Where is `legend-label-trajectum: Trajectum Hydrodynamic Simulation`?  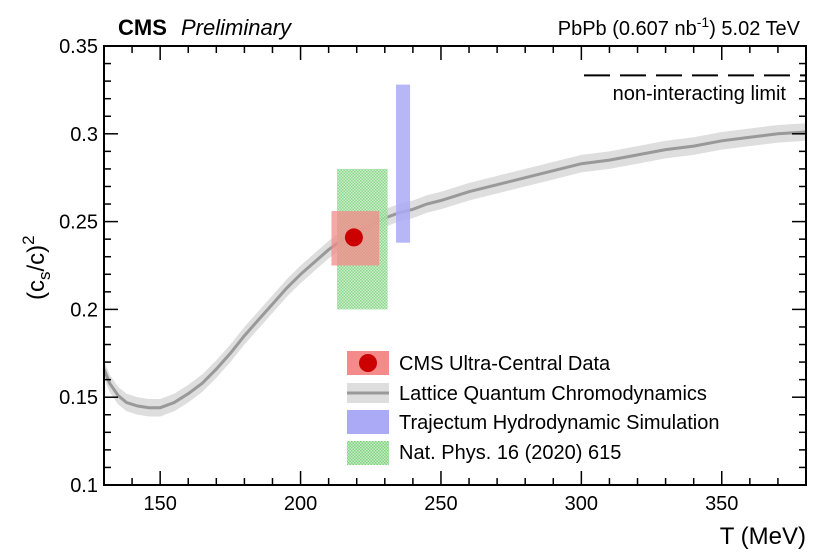 legend-label-trajectum: Trajectum Hydrodynamic Simulation is located at coordinates (559, 423).